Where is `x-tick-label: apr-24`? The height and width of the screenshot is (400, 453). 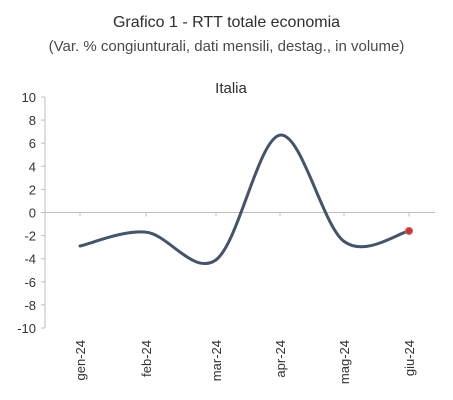
x-tick-label: apr-24 is located at coordinates (280, 359).